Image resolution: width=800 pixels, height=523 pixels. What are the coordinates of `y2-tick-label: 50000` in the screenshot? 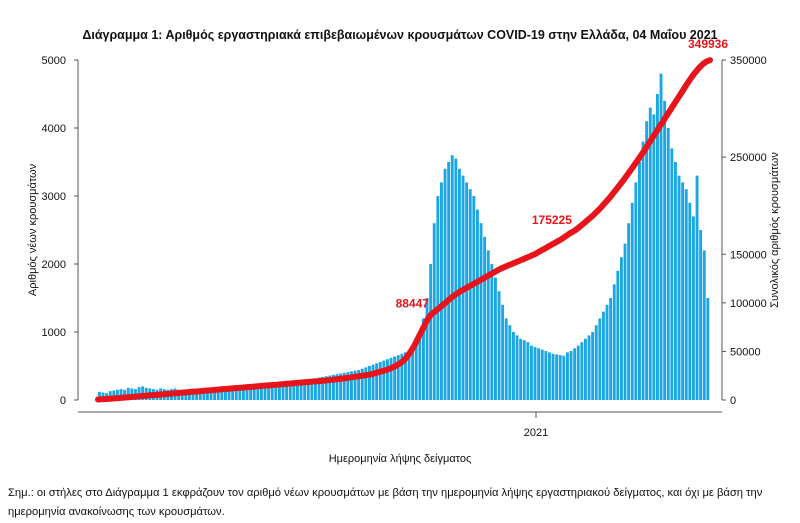 It's located at (745, 352).